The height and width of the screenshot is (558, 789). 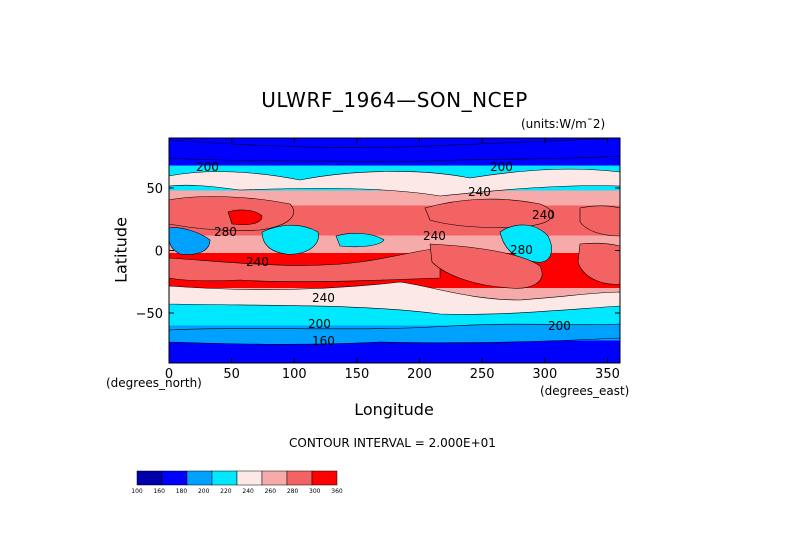 I want to click on y-unit-label: (degrees_north), so click(x=154, y=383).